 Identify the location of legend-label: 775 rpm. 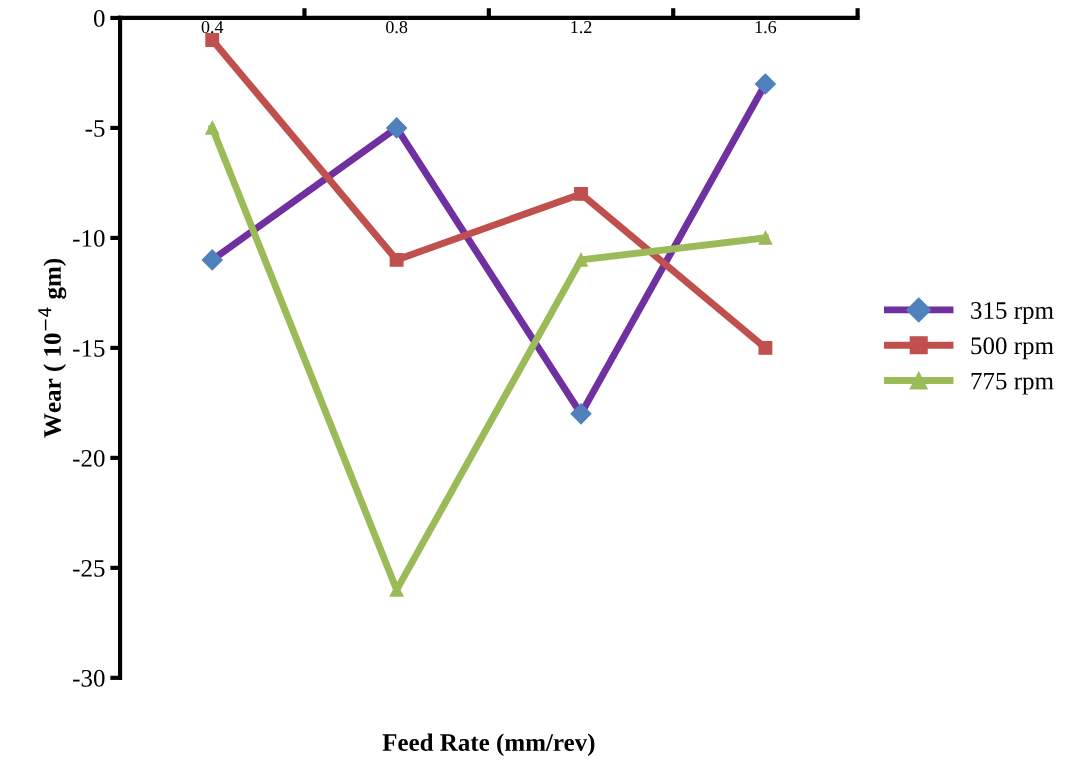
(1012, 383).